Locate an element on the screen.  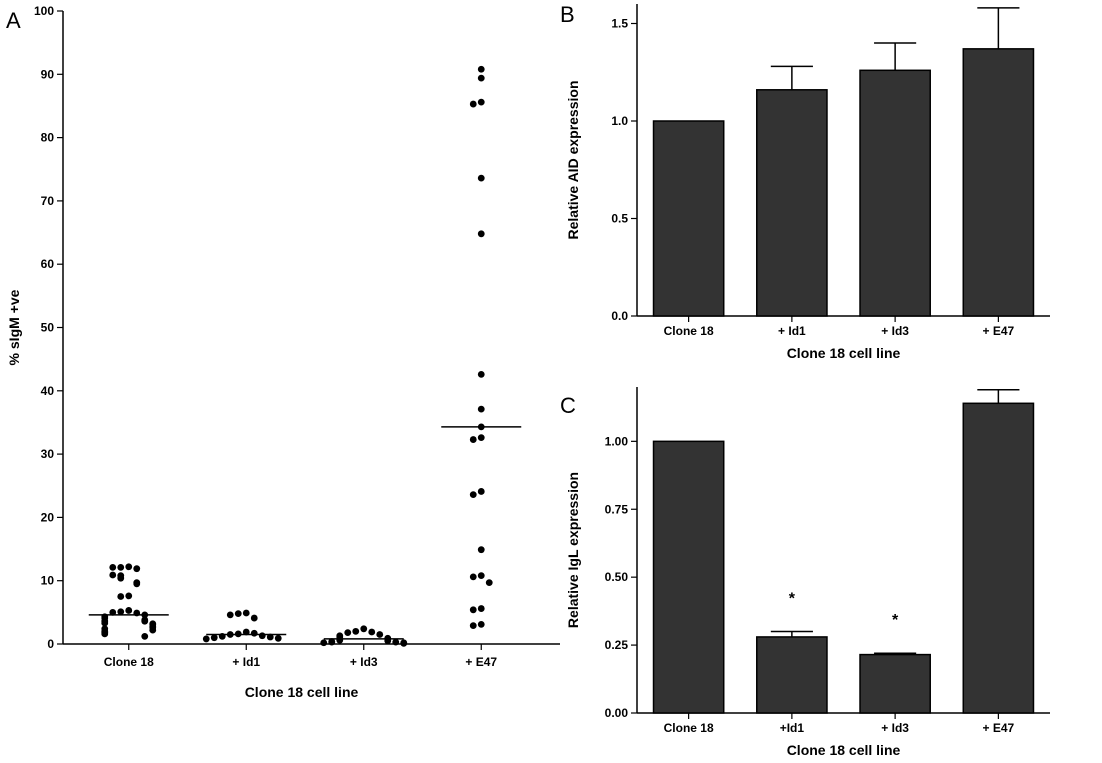
y-tick-label: 0.0 is located at coordinates (619, 316).